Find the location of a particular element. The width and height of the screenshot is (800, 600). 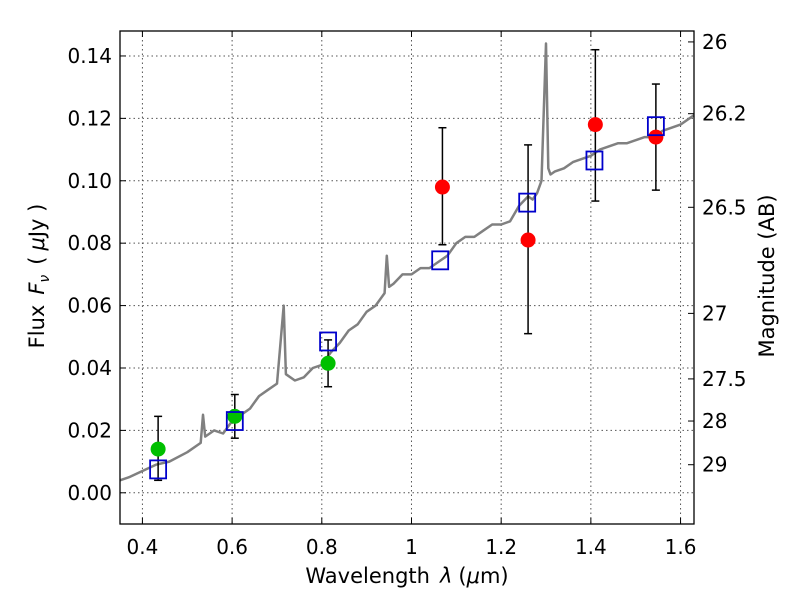

x-tick-label: 1 is located at coordinates (411, 547).